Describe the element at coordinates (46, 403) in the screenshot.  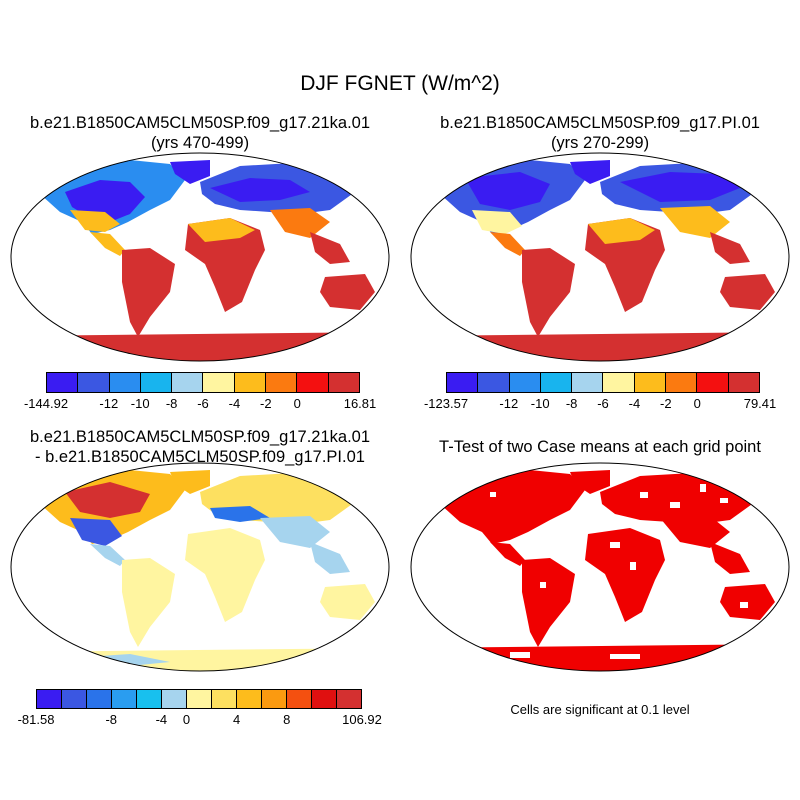
I see `colorbar-tick-label: -144.92` at that location.